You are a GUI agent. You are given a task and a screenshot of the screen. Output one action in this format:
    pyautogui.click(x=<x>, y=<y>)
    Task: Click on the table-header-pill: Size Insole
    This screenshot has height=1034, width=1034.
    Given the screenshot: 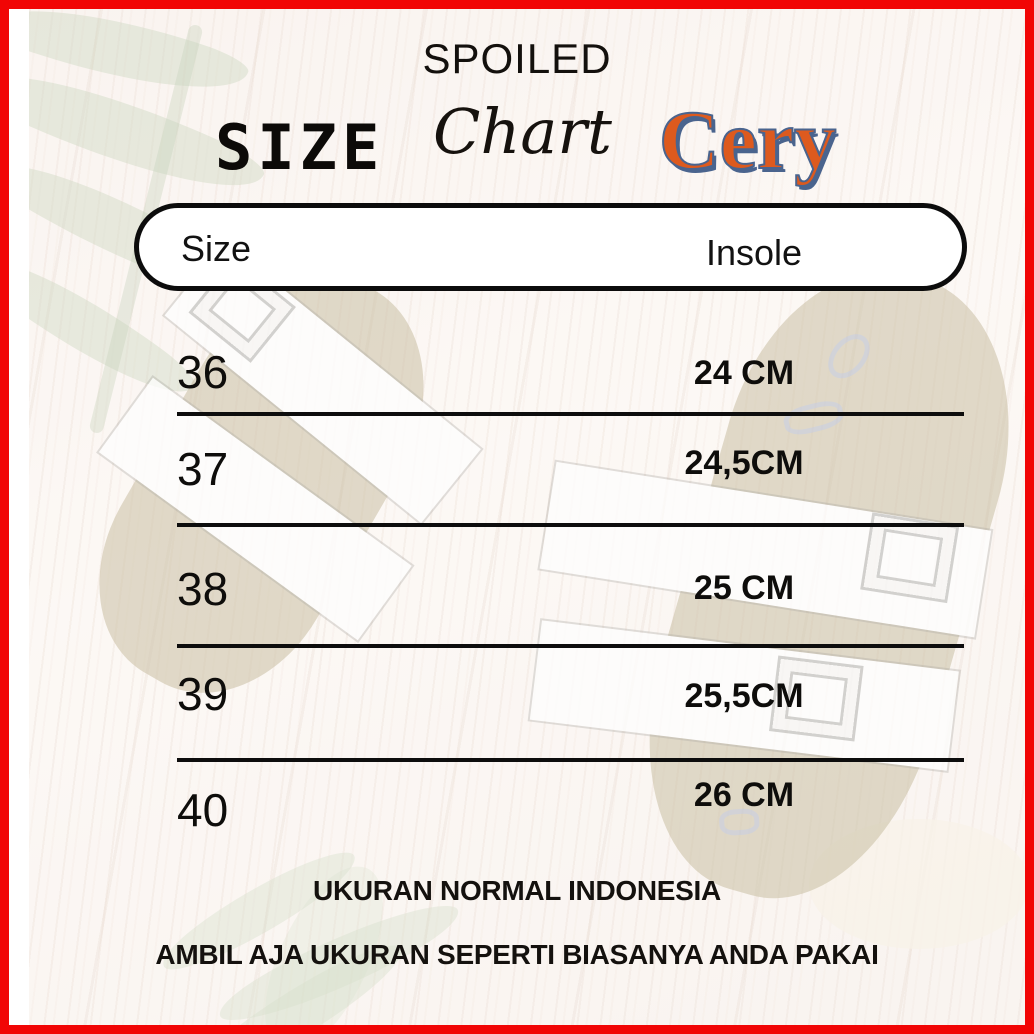 What is the action you would take?
    pyautogui.click(x=550, y=247)
    